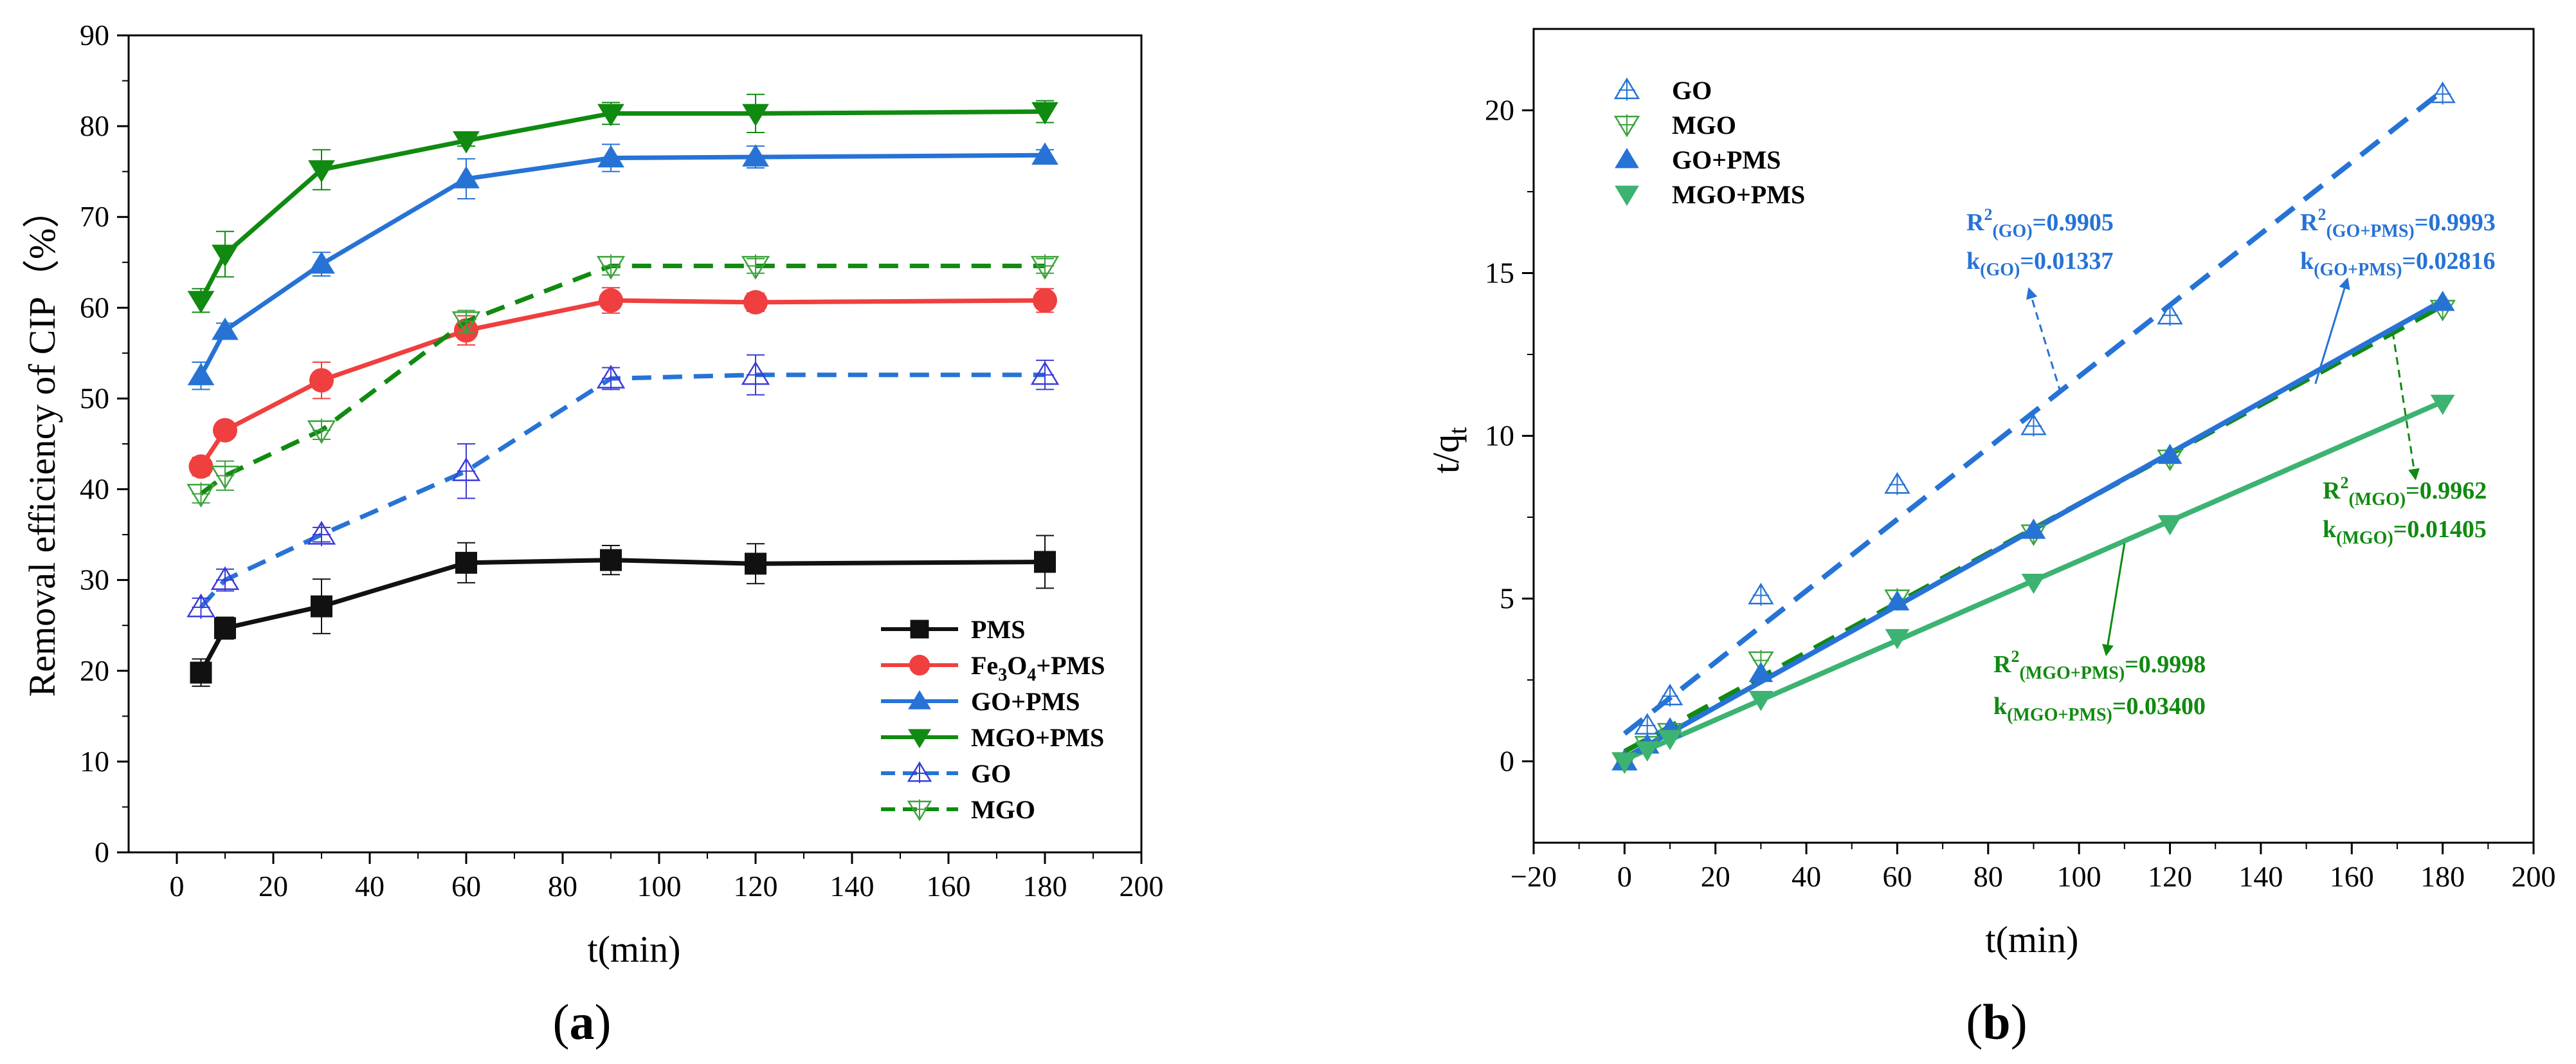 This screenshot has height=1064, width=2576. Describe the element at coordinates (1897, 876) in the screenshot. I see `x-tick-label: 60` at that location.